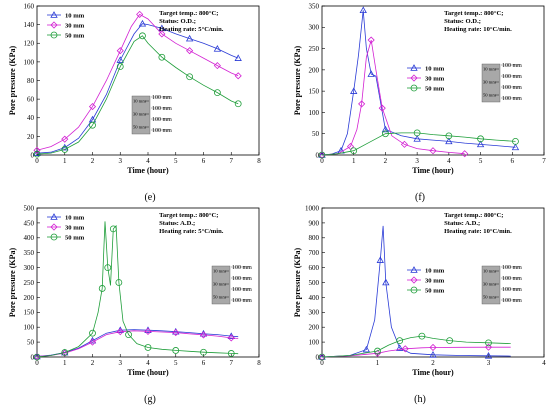 Image resolution: width=550 pixels, height=412 pixels. I want to click on series-line-50mm, so click(137, 95).